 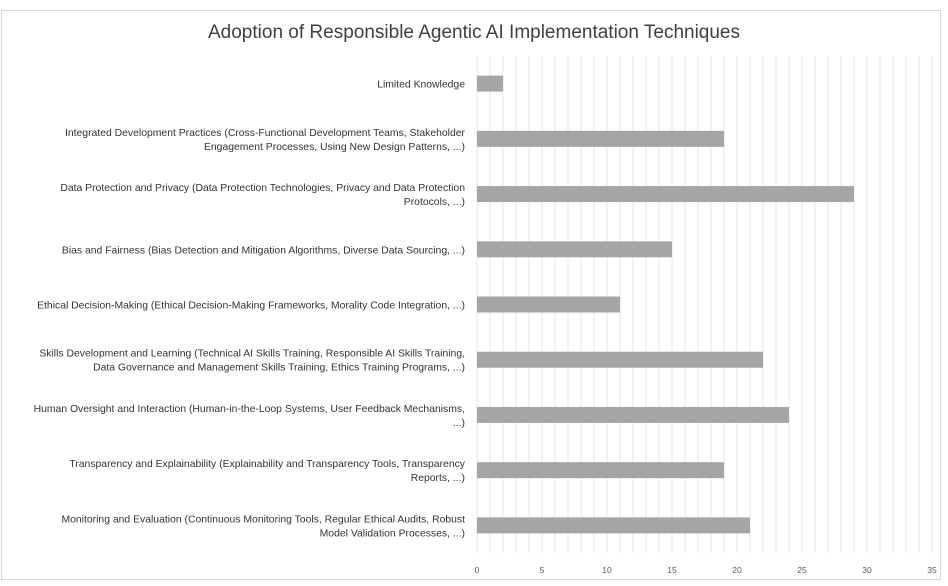 I want to click on category-label: ...), so click(x=459, y=423).